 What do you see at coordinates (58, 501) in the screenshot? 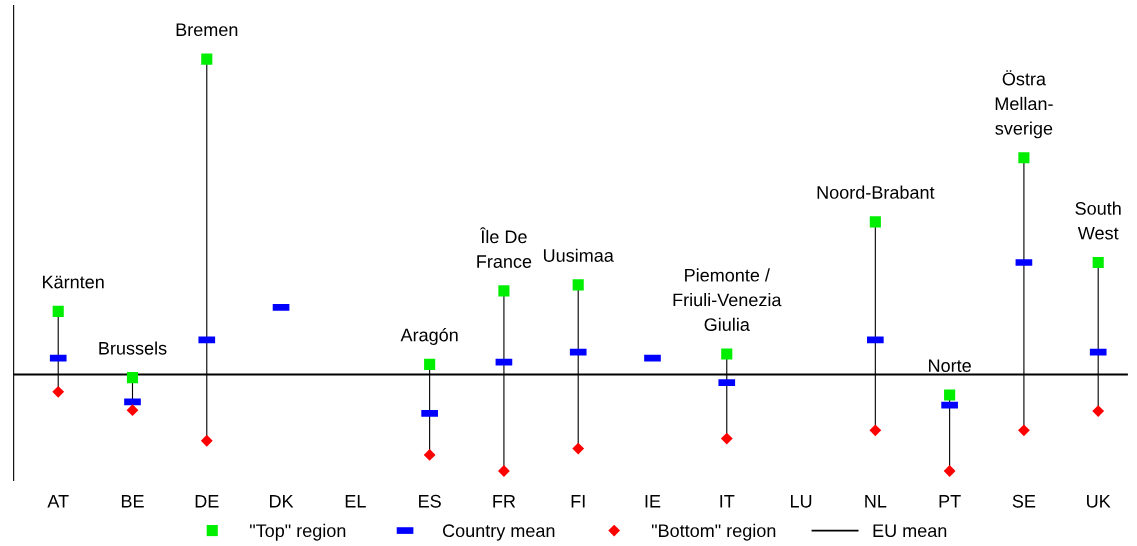
I see `x-tick-label: AT` at bounding box center [58, 501].